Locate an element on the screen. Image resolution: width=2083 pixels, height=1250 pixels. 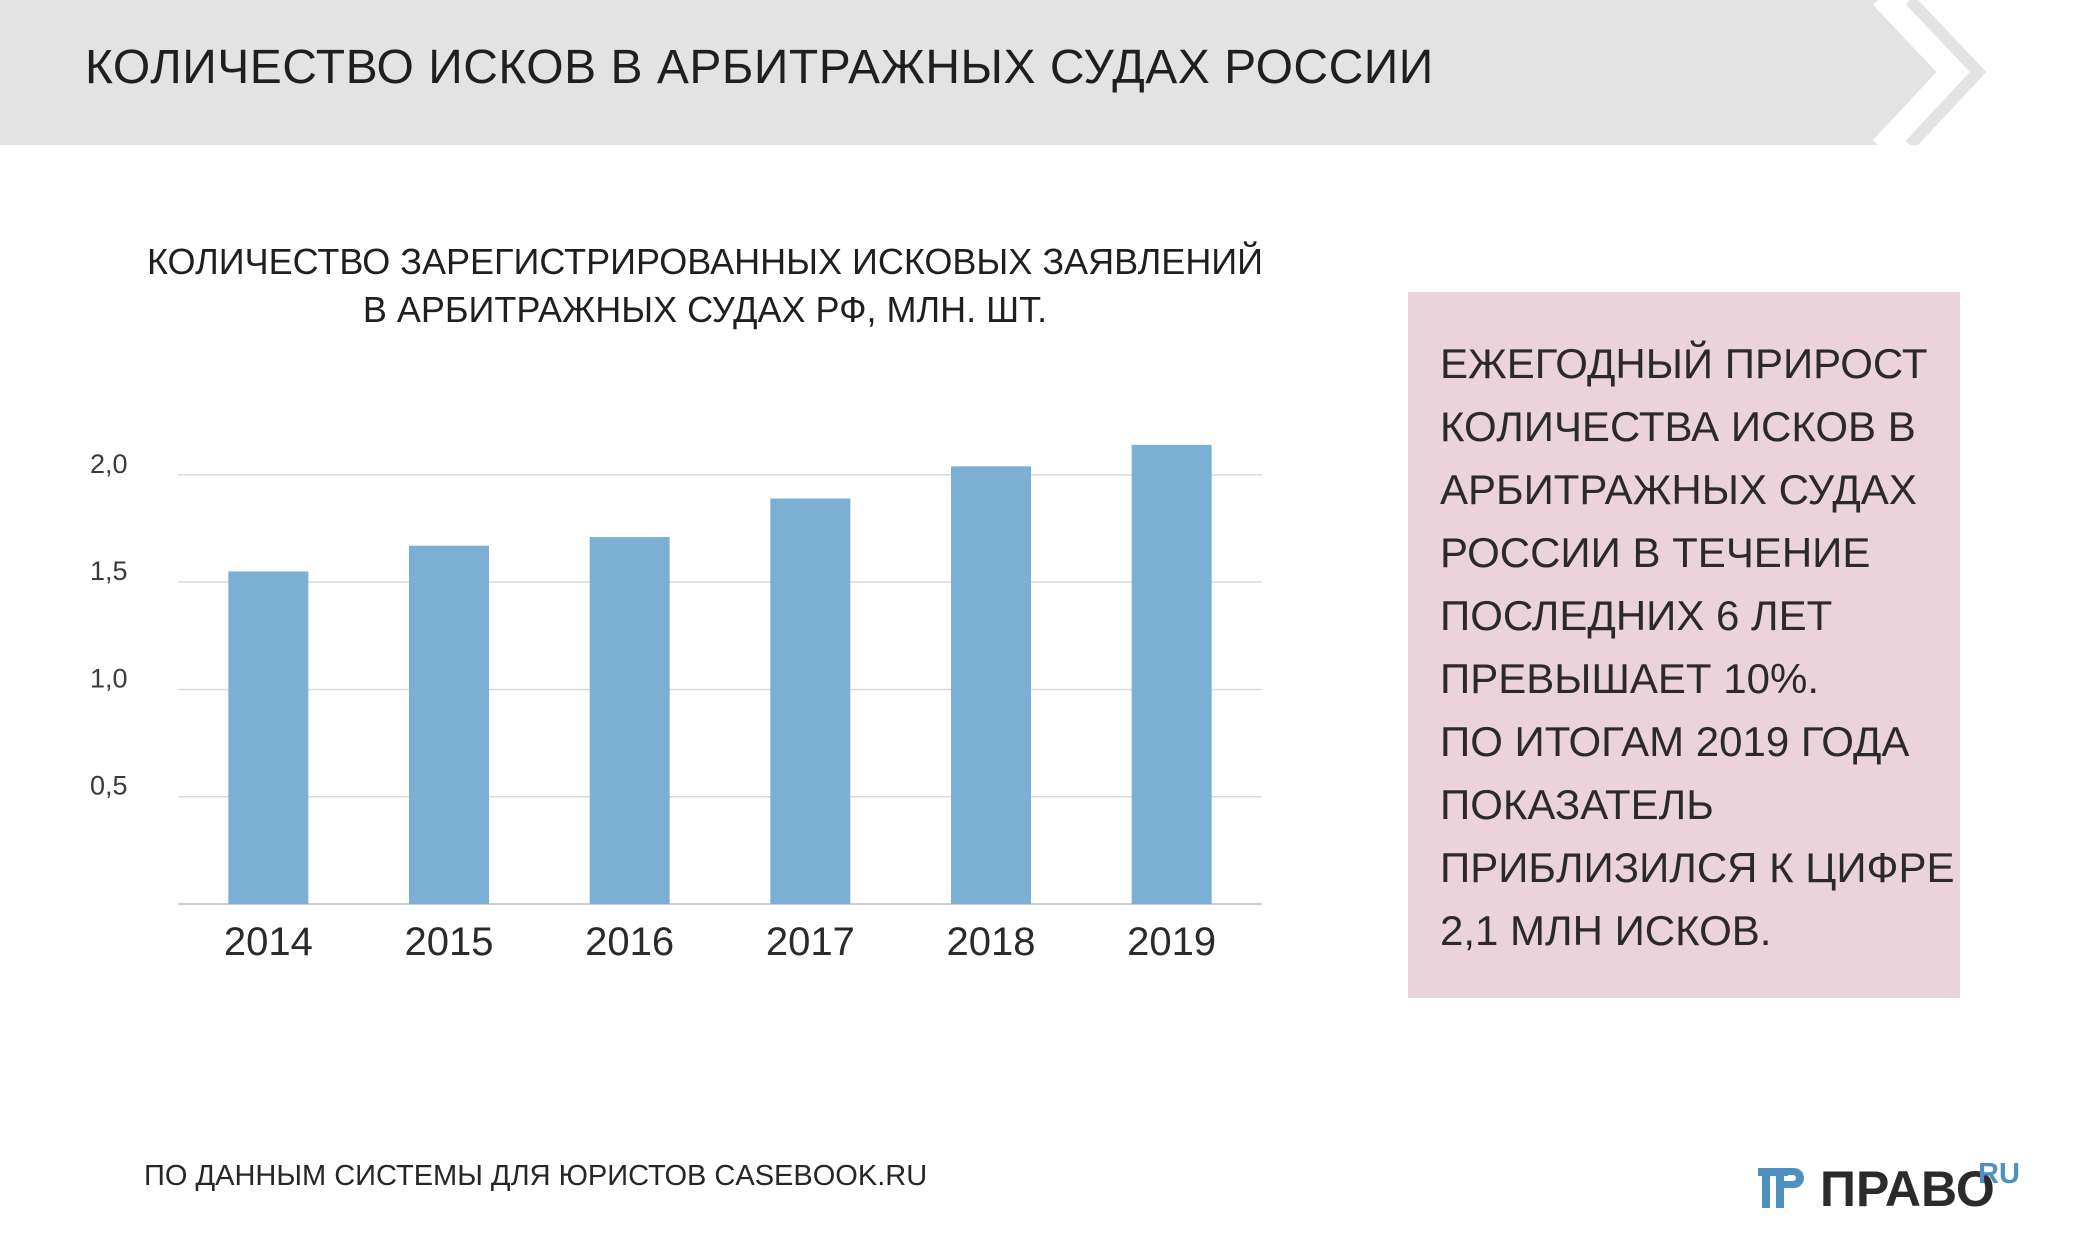
bar-2016 is located at coordinates (629, 720).